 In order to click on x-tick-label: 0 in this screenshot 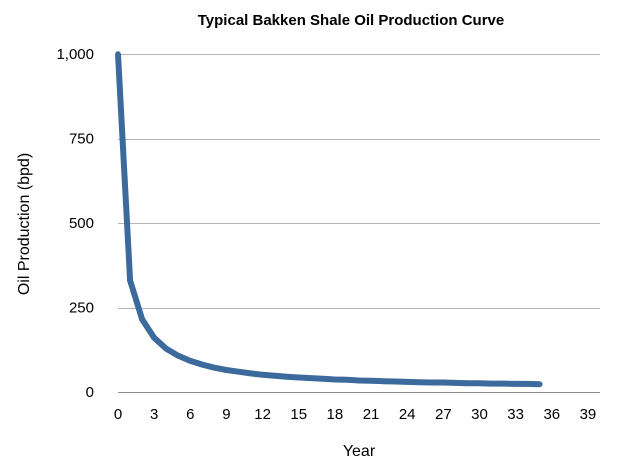, I will do `click(118, 414)`.